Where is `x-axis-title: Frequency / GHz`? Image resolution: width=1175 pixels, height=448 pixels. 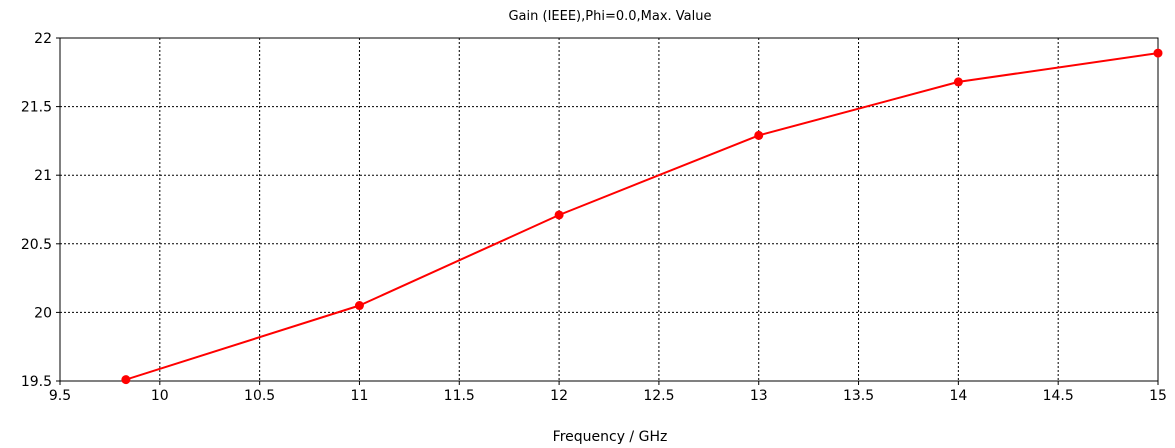
x-axis-title: Frequency / GHz is located at coordinates (610, 437).